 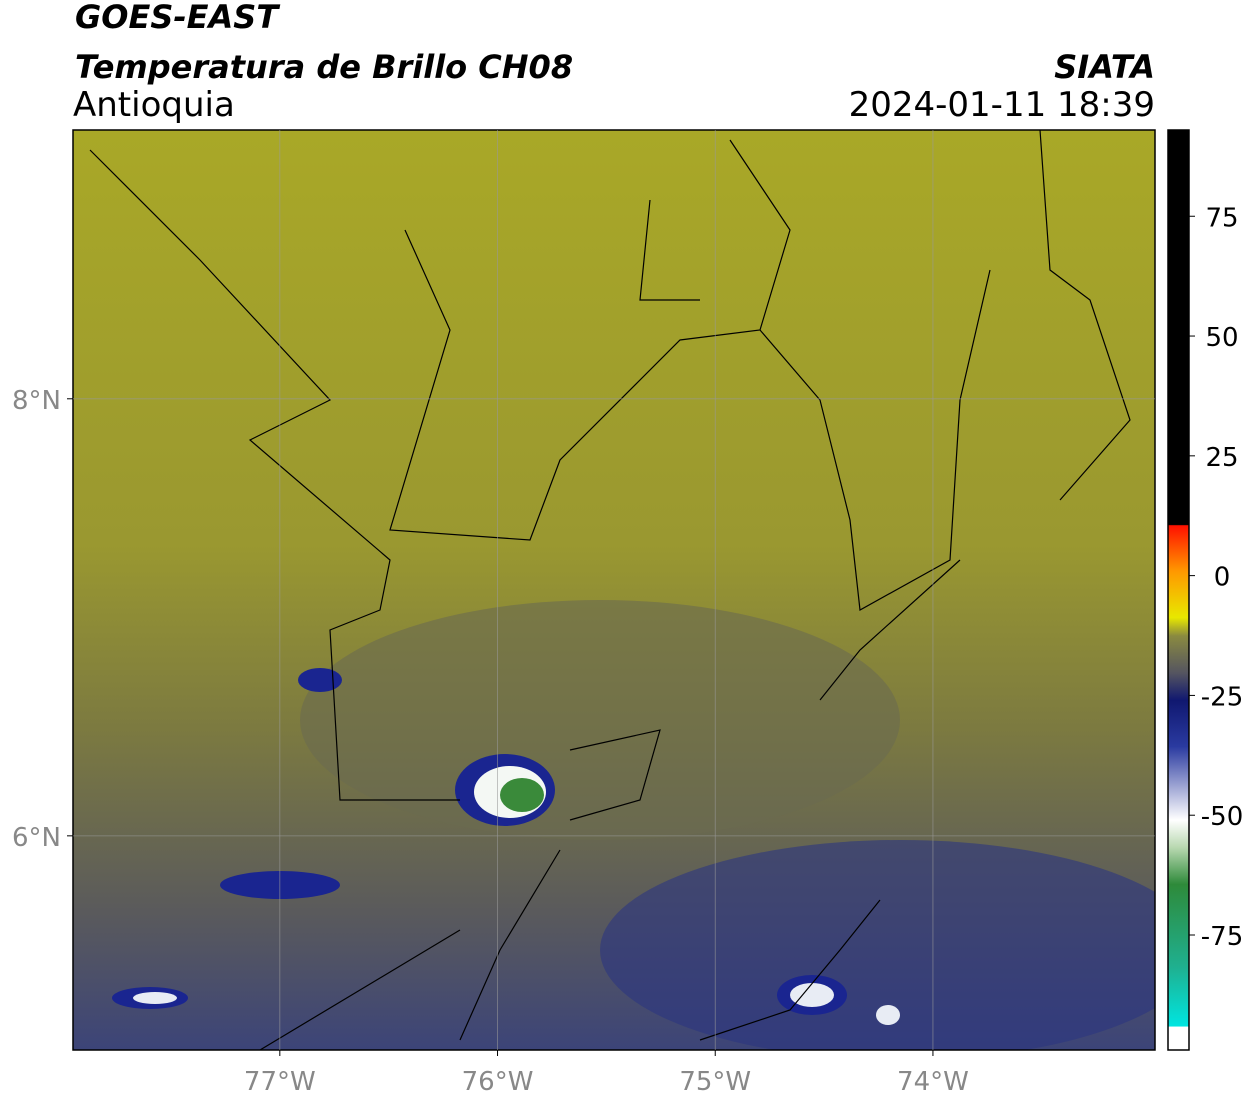 I want to click on colorbar-tick-label: 25, so click(x=1221, y=458).